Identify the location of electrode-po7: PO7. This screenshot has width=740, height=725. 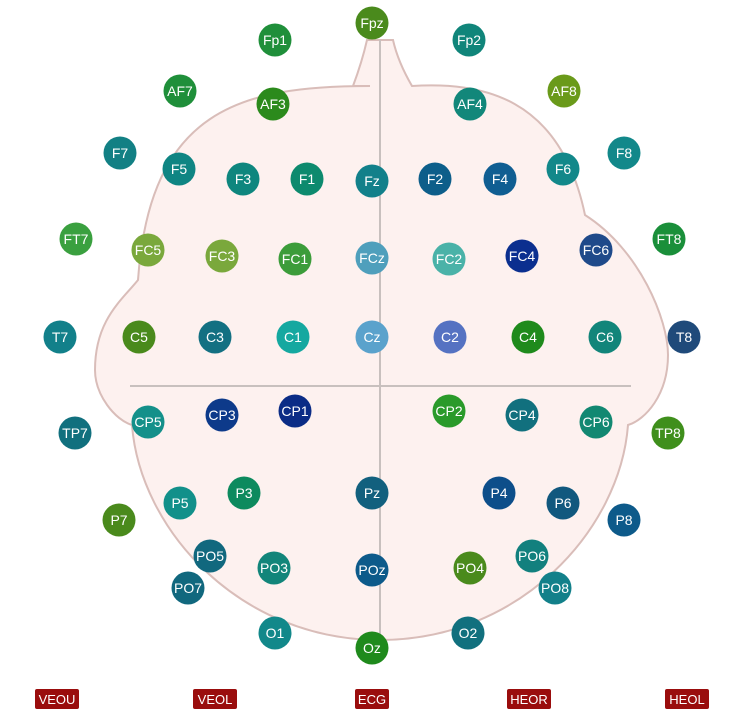
(188, 588).